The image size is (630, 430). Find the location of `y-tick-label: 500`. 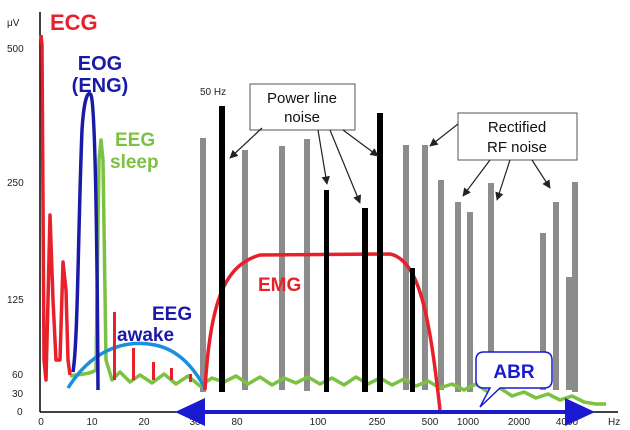

y-tick-label: 500 is located at coordinates (15, 49).